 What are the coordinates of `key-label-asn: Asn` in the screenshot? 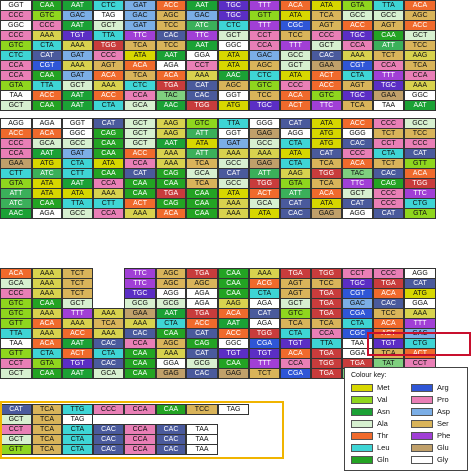 It's located at (383, 411).